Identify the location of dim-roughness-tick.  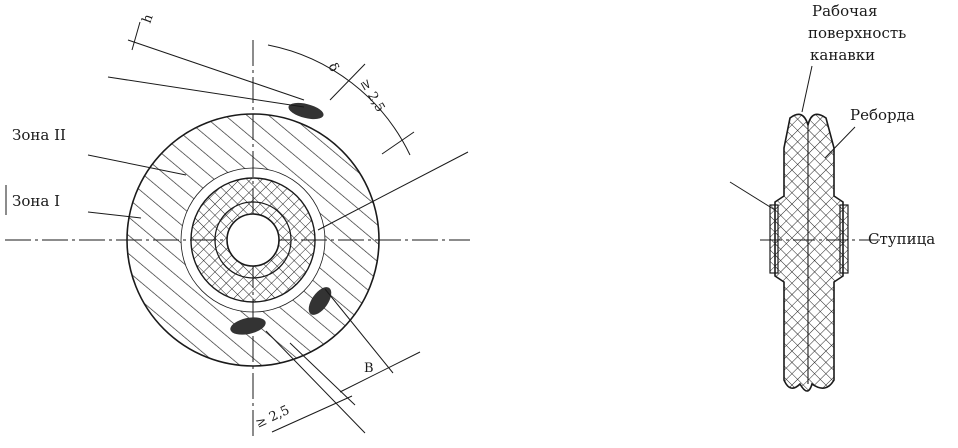
(398, 143).